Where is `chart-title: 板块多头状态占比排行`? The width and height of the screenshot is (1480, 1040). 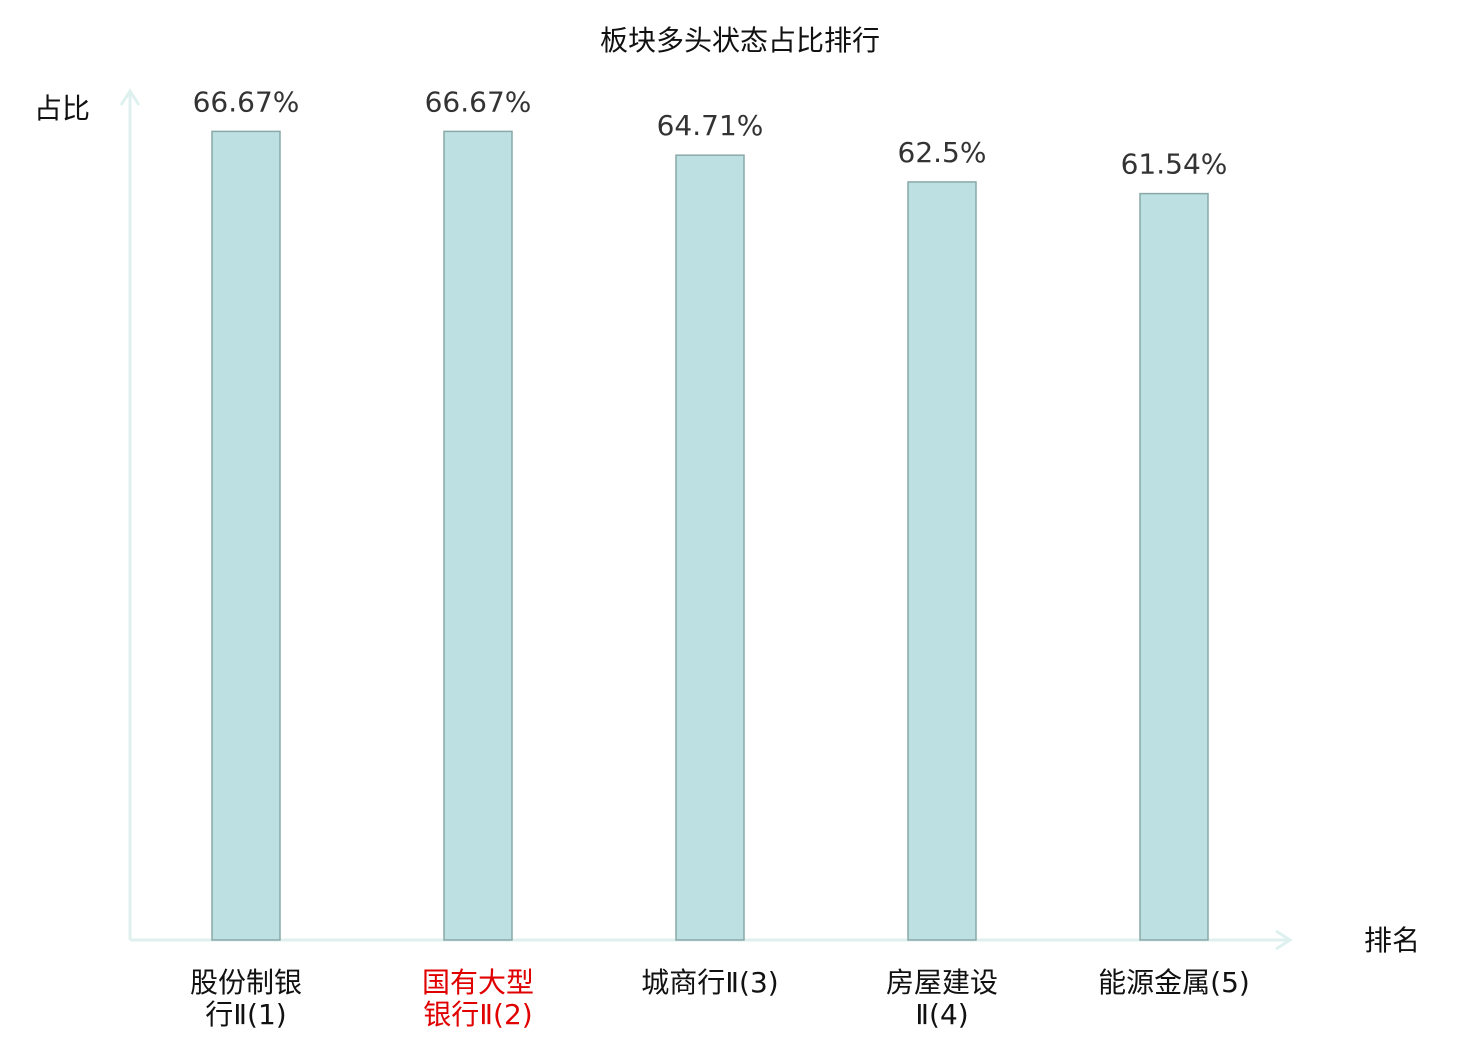 chart-title: 板块多头状态占比排行 is located at coordinates (740, 40).